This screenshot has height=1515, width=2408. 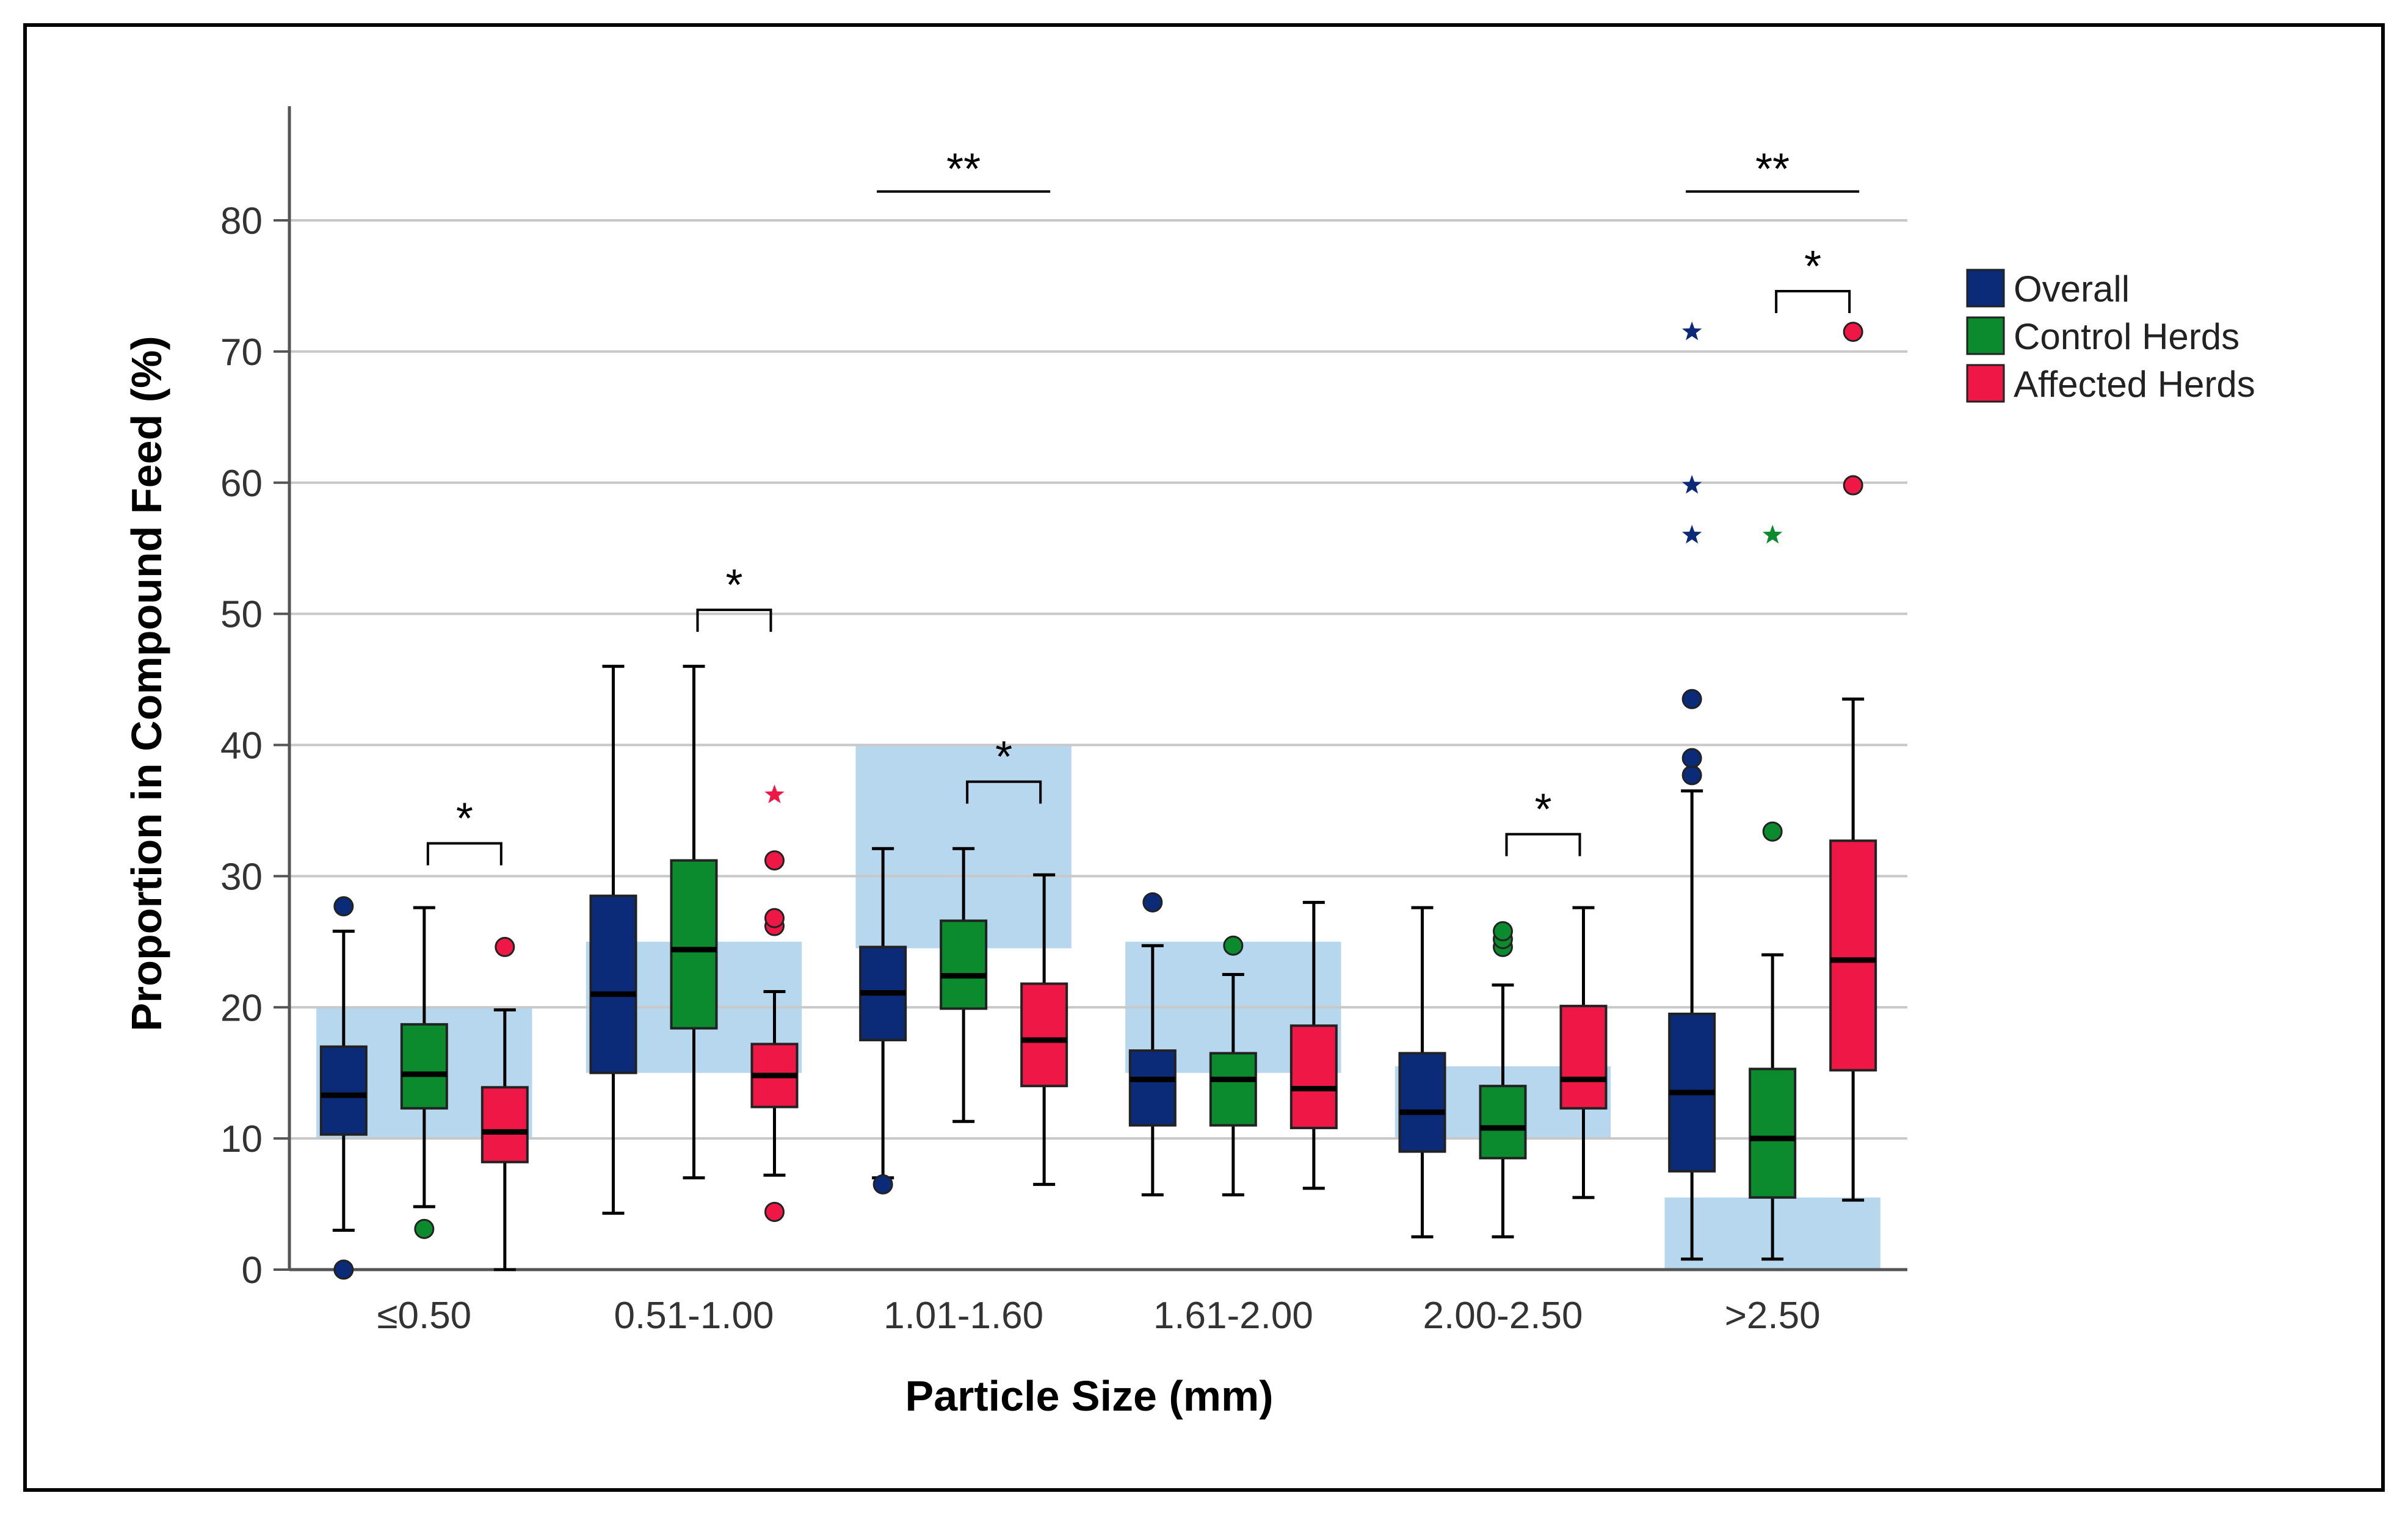 I want to click on x-tick-label: 2.00-2.50, so click(x=1503, y=1316).